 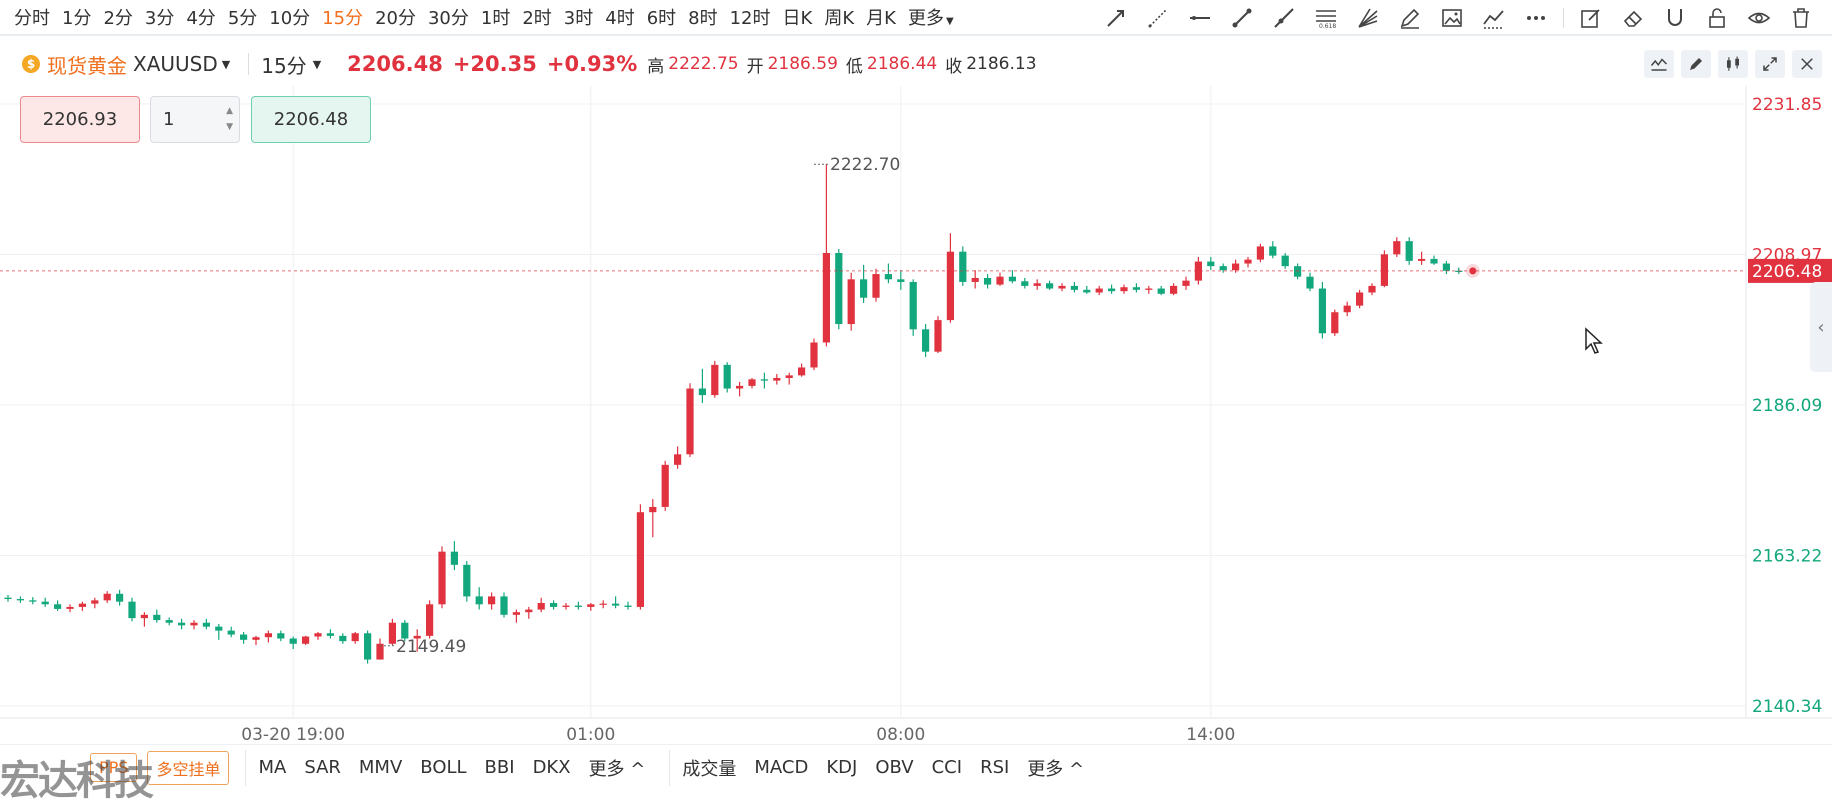 What do you see at coordinates (1801, 18) in the screenshot?
I see `trash-icon` at bounding box center [1801, 18].